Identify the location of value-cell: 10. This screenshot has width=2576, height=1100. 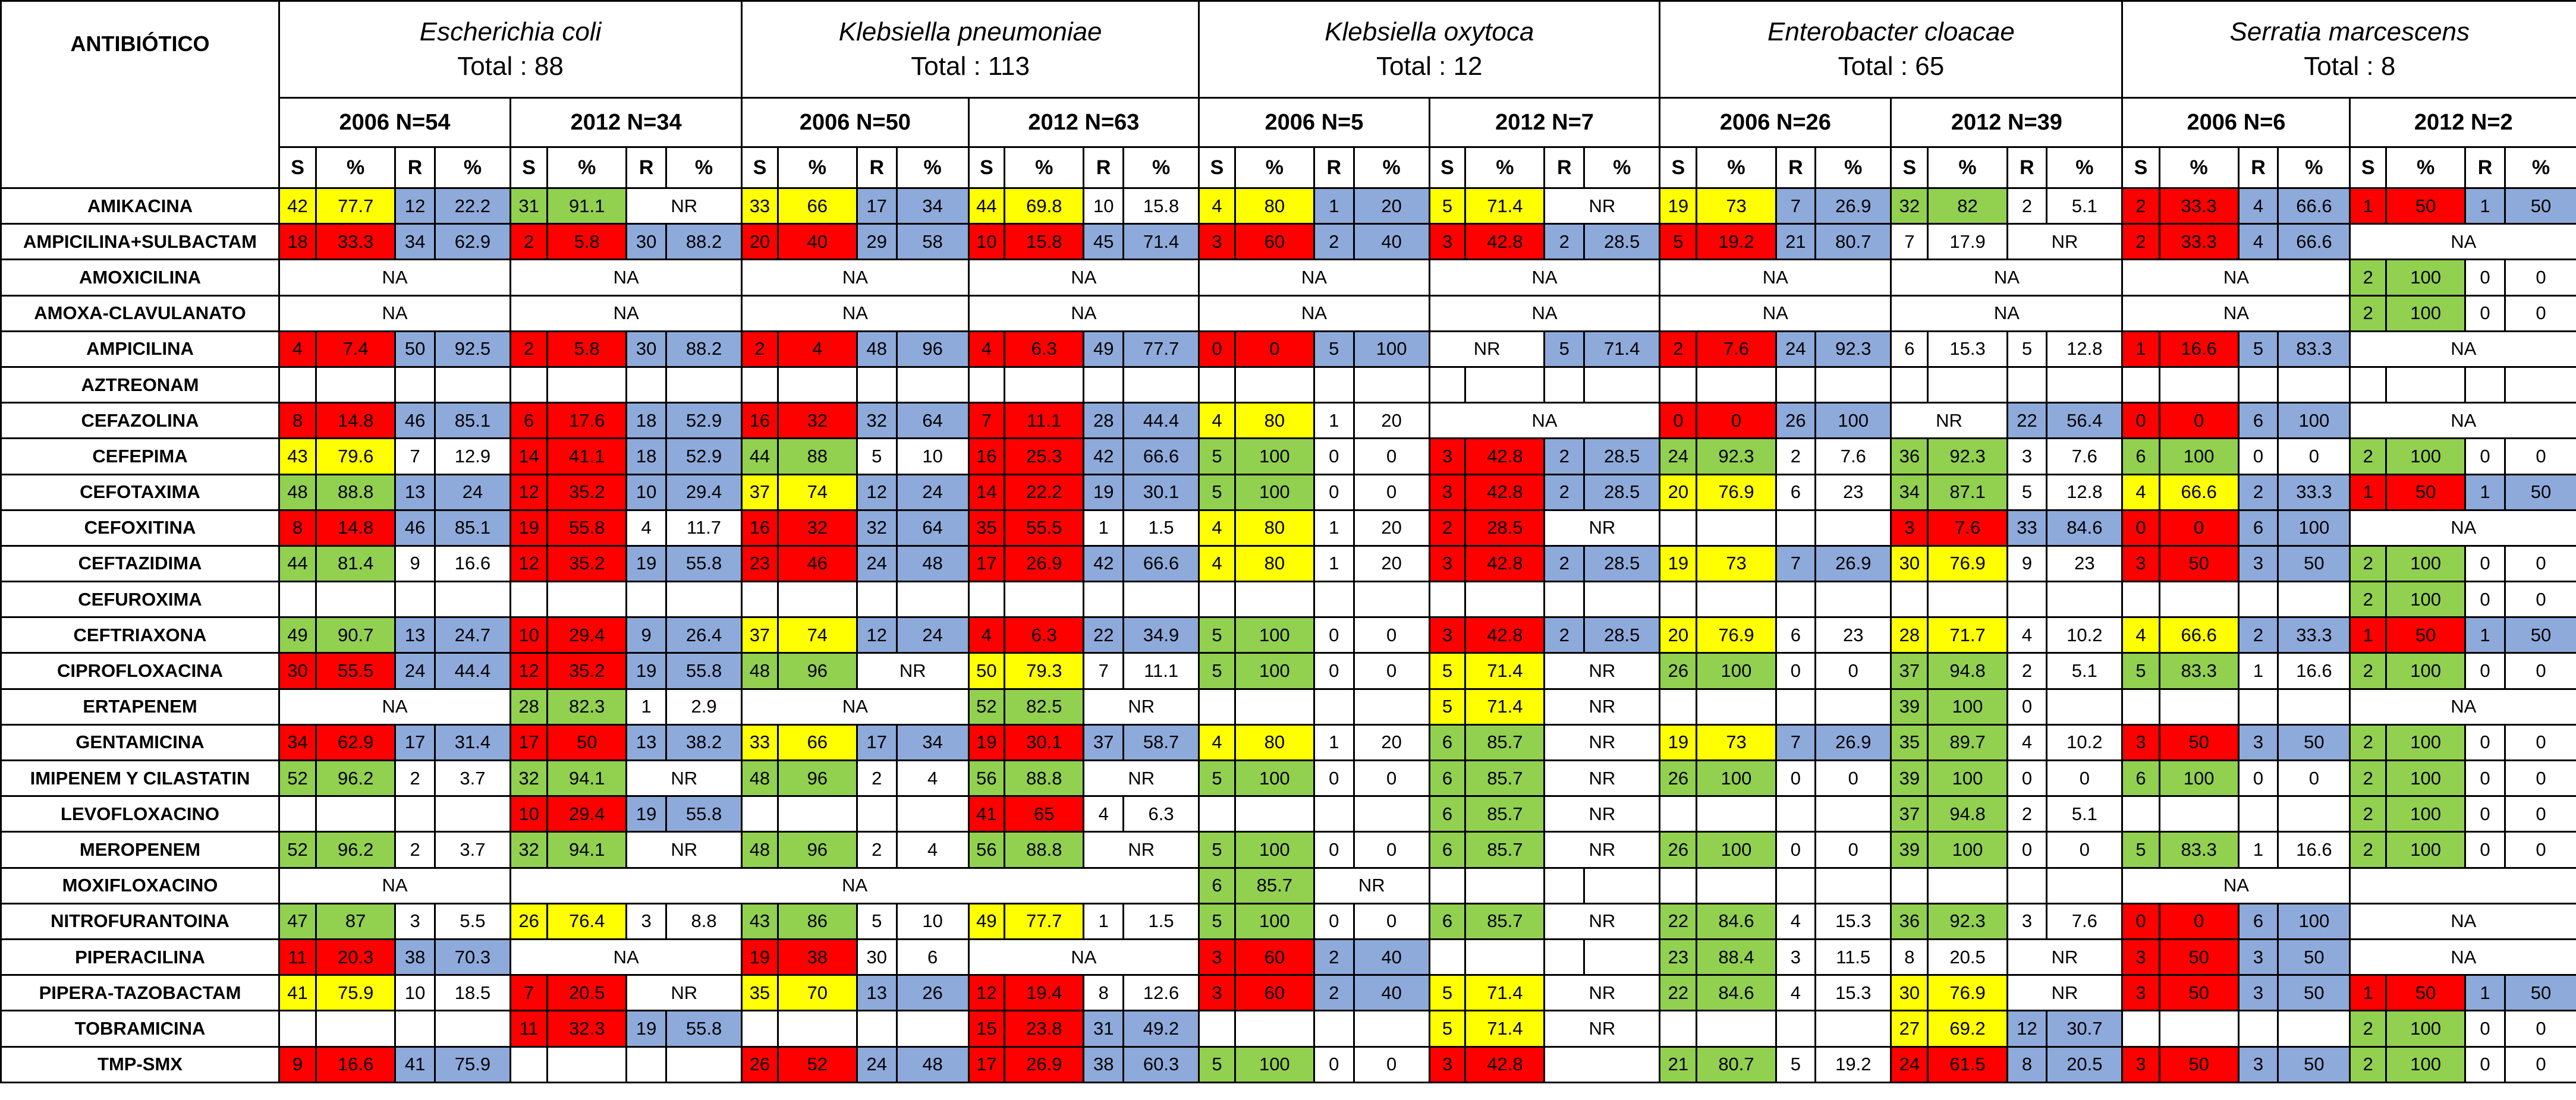
(986, 242).